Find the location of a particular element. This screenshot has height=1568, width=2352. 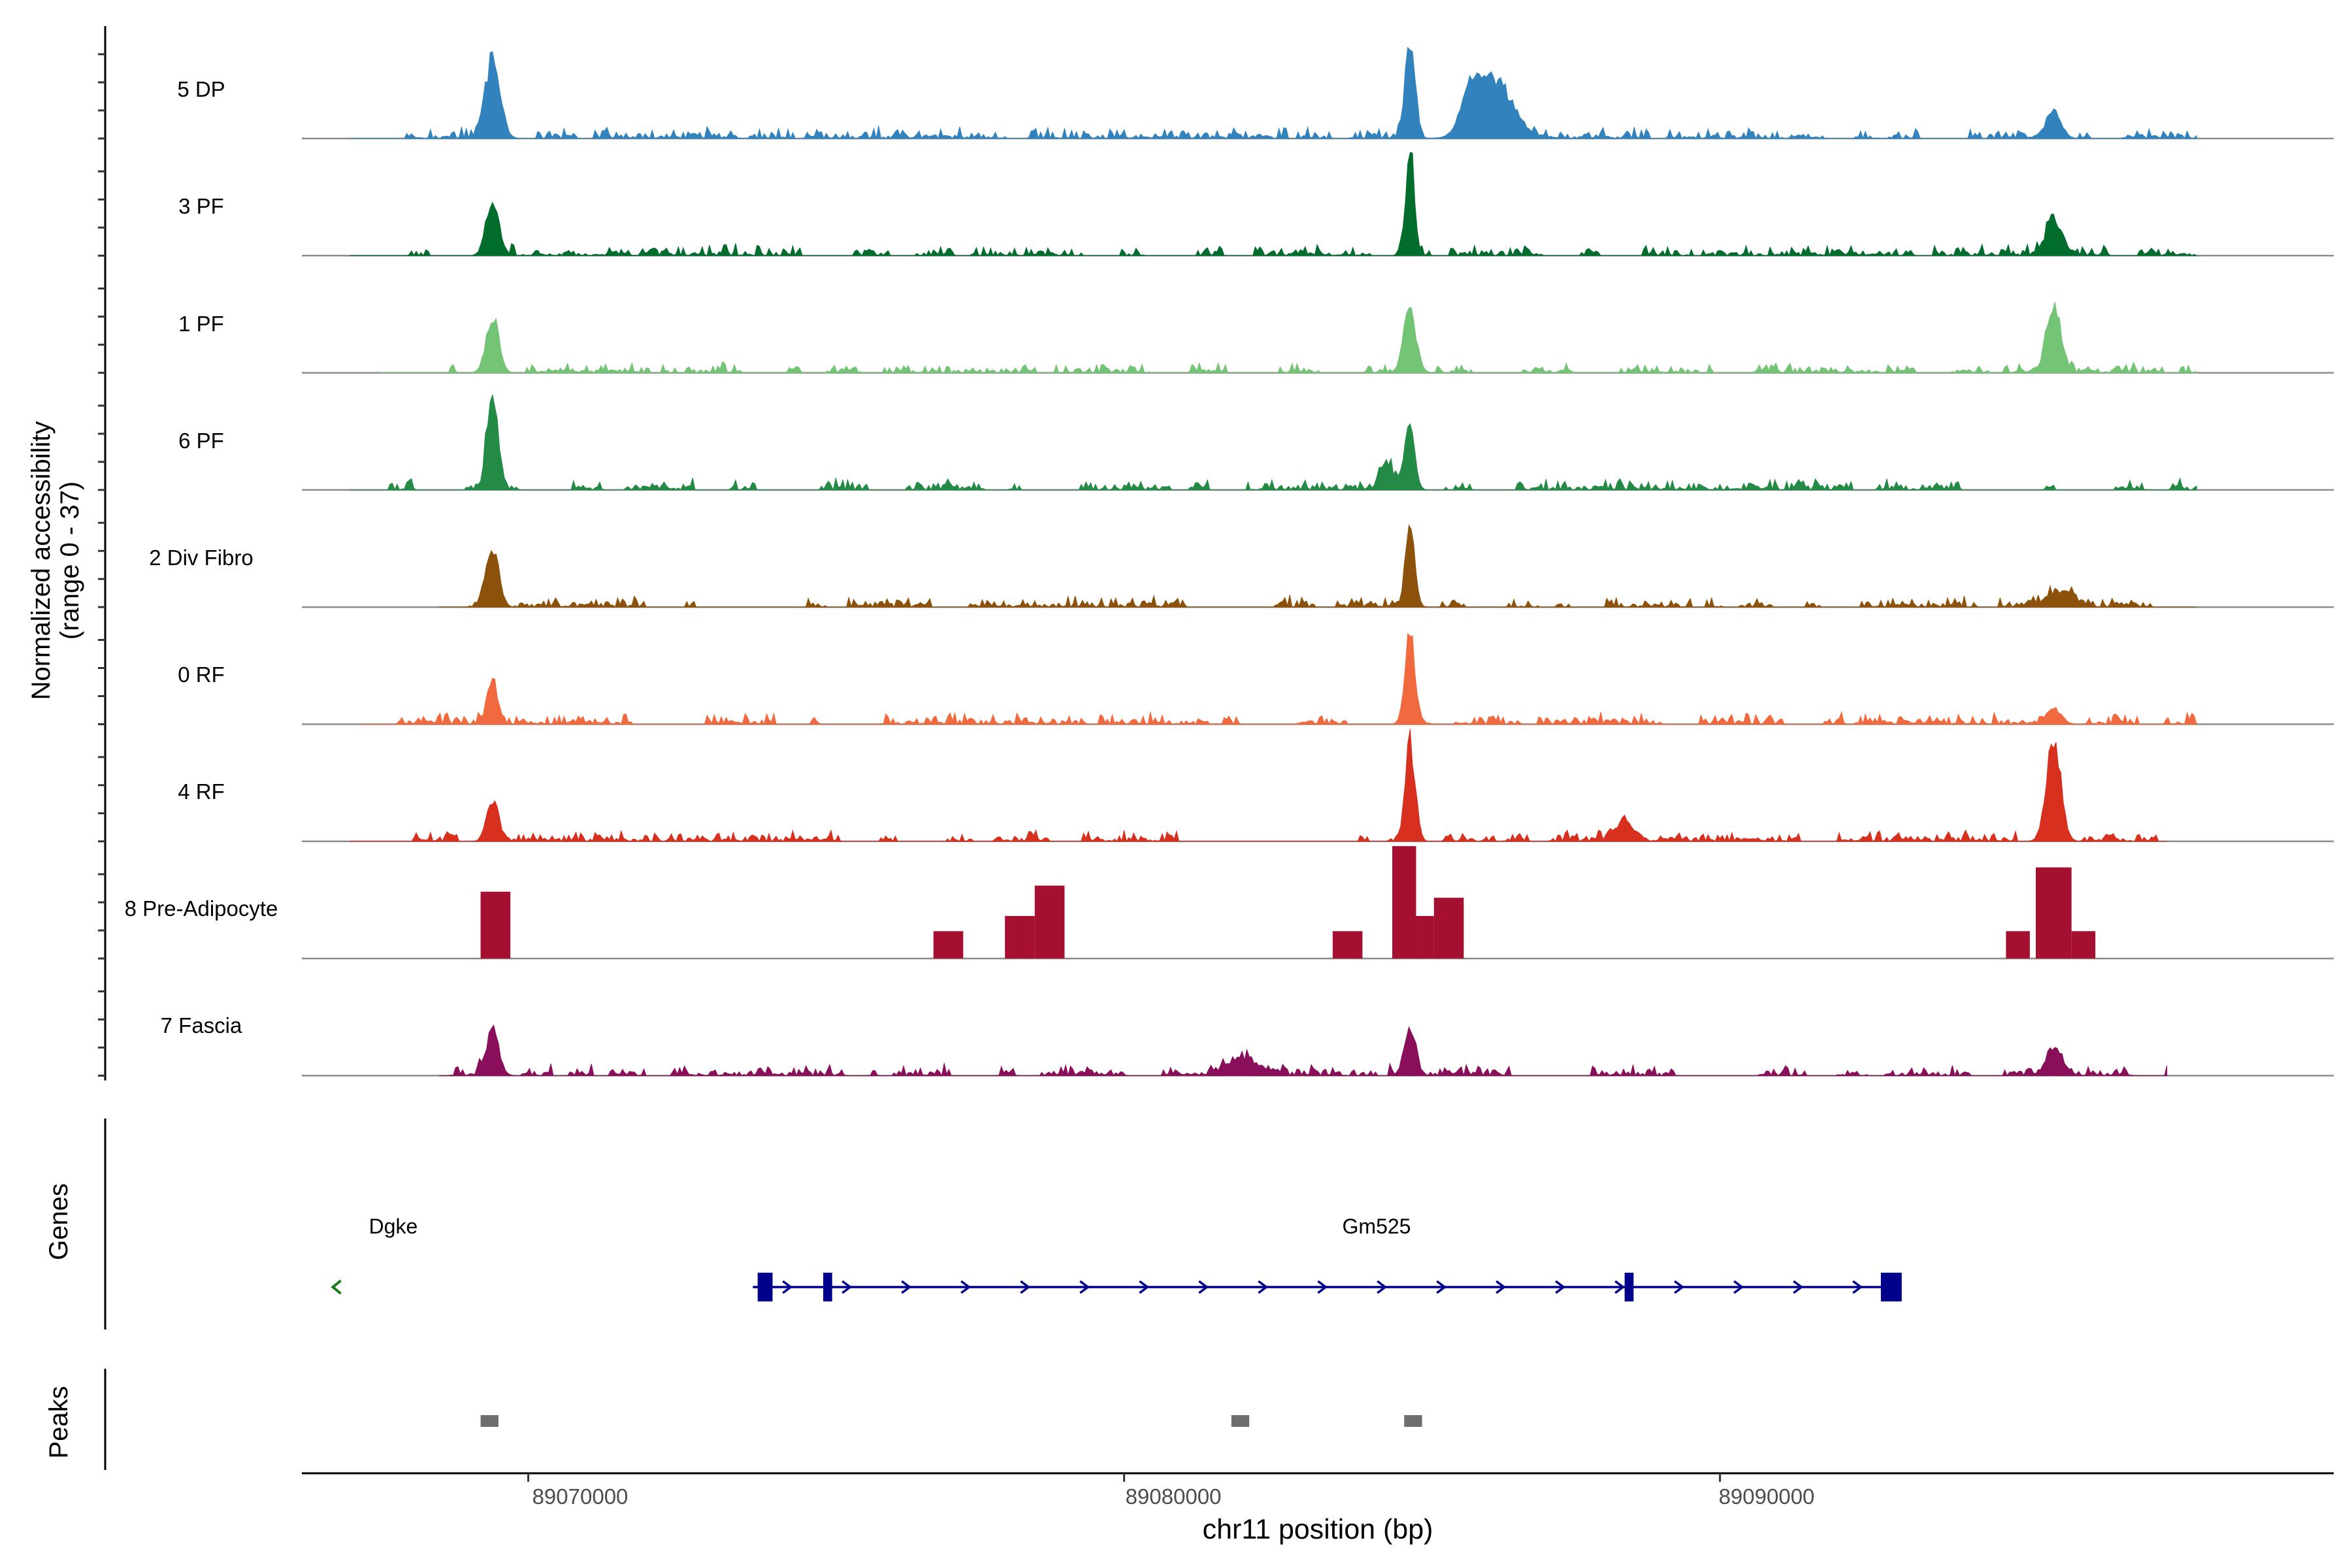

peaks-layer is located at coordinates (951, 1421).